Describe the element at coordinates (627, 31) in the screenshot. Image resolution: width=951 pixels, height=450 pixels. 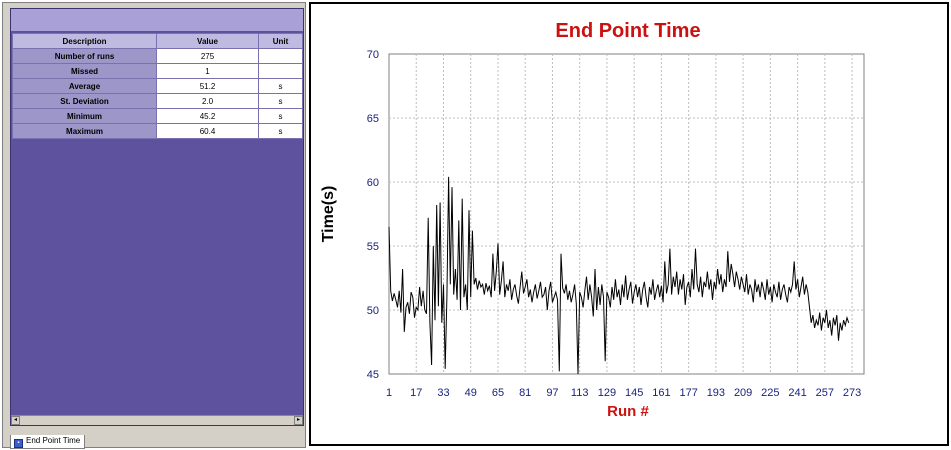
I see `chart-title: End Point Time` at that location.